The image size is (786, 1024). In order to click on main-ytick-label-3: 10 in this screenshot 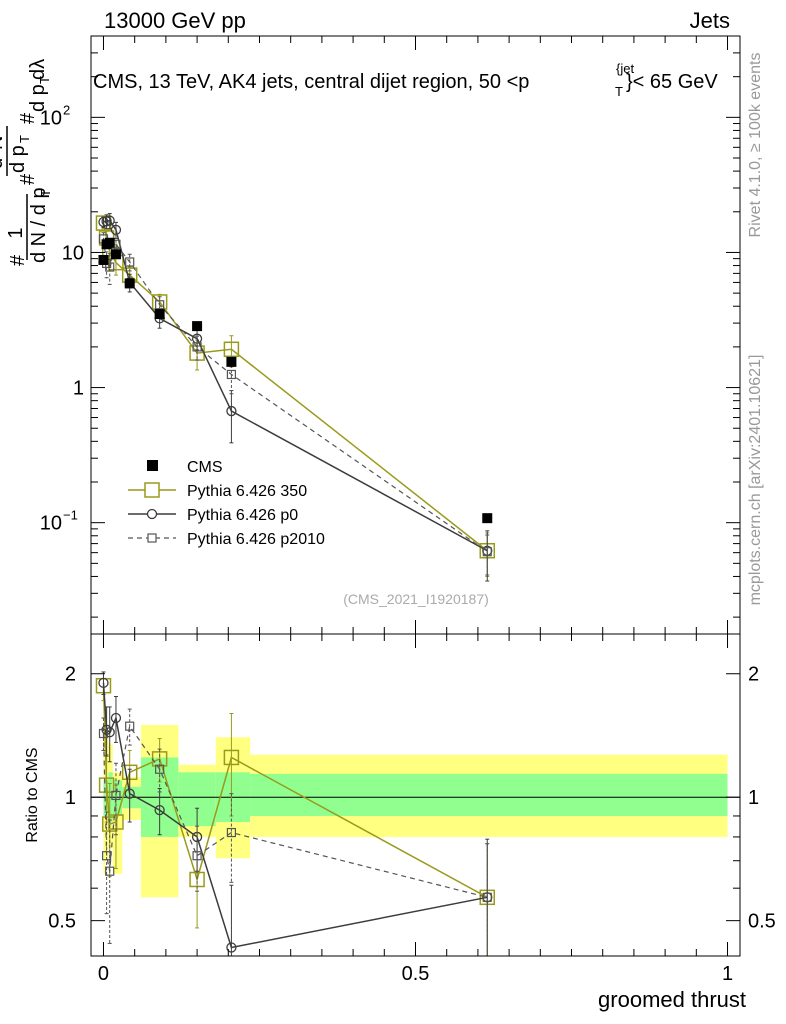, I will do `click(51, 524)`.